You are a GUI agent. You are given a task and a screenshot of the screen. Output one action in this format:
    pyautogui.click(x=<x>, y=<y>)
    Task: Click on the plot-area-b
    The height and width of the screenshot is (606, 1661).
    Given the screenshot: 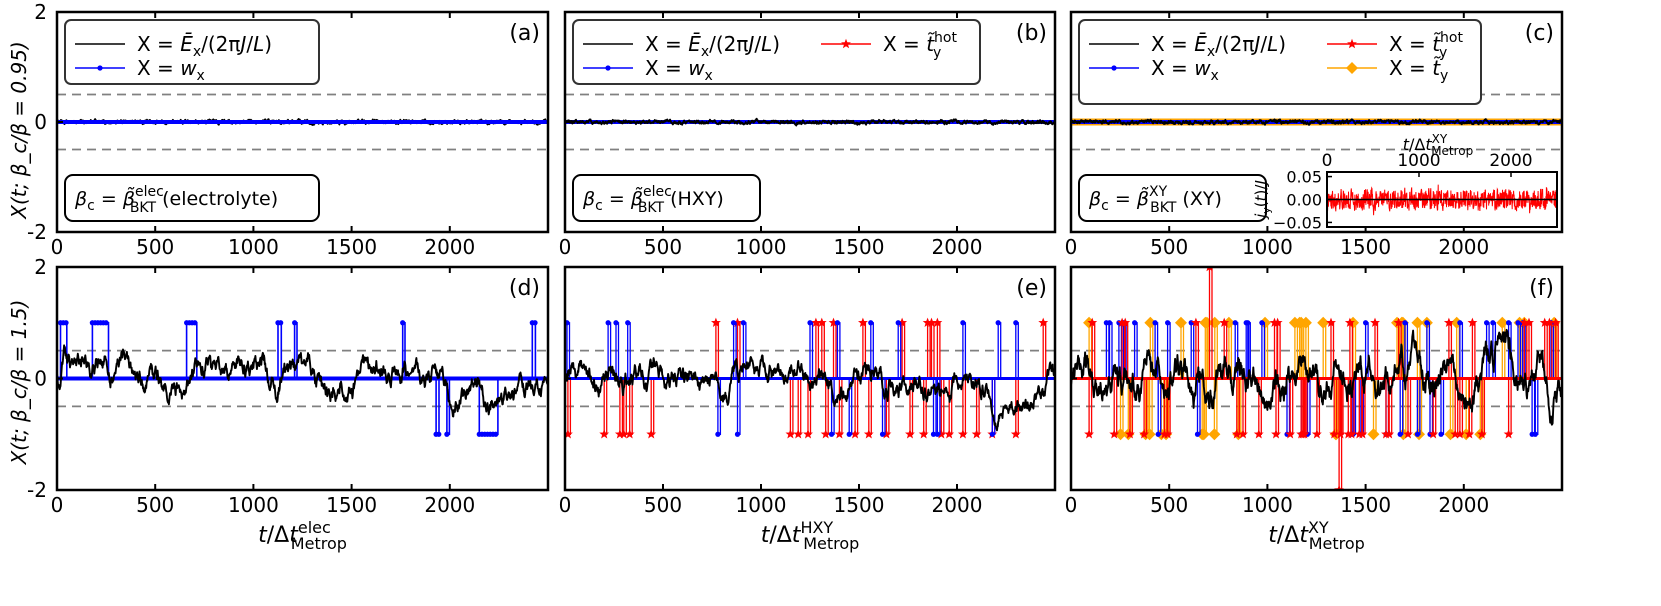 What is the action you would take?
    pyautogui.click(x=810, y=122)
    